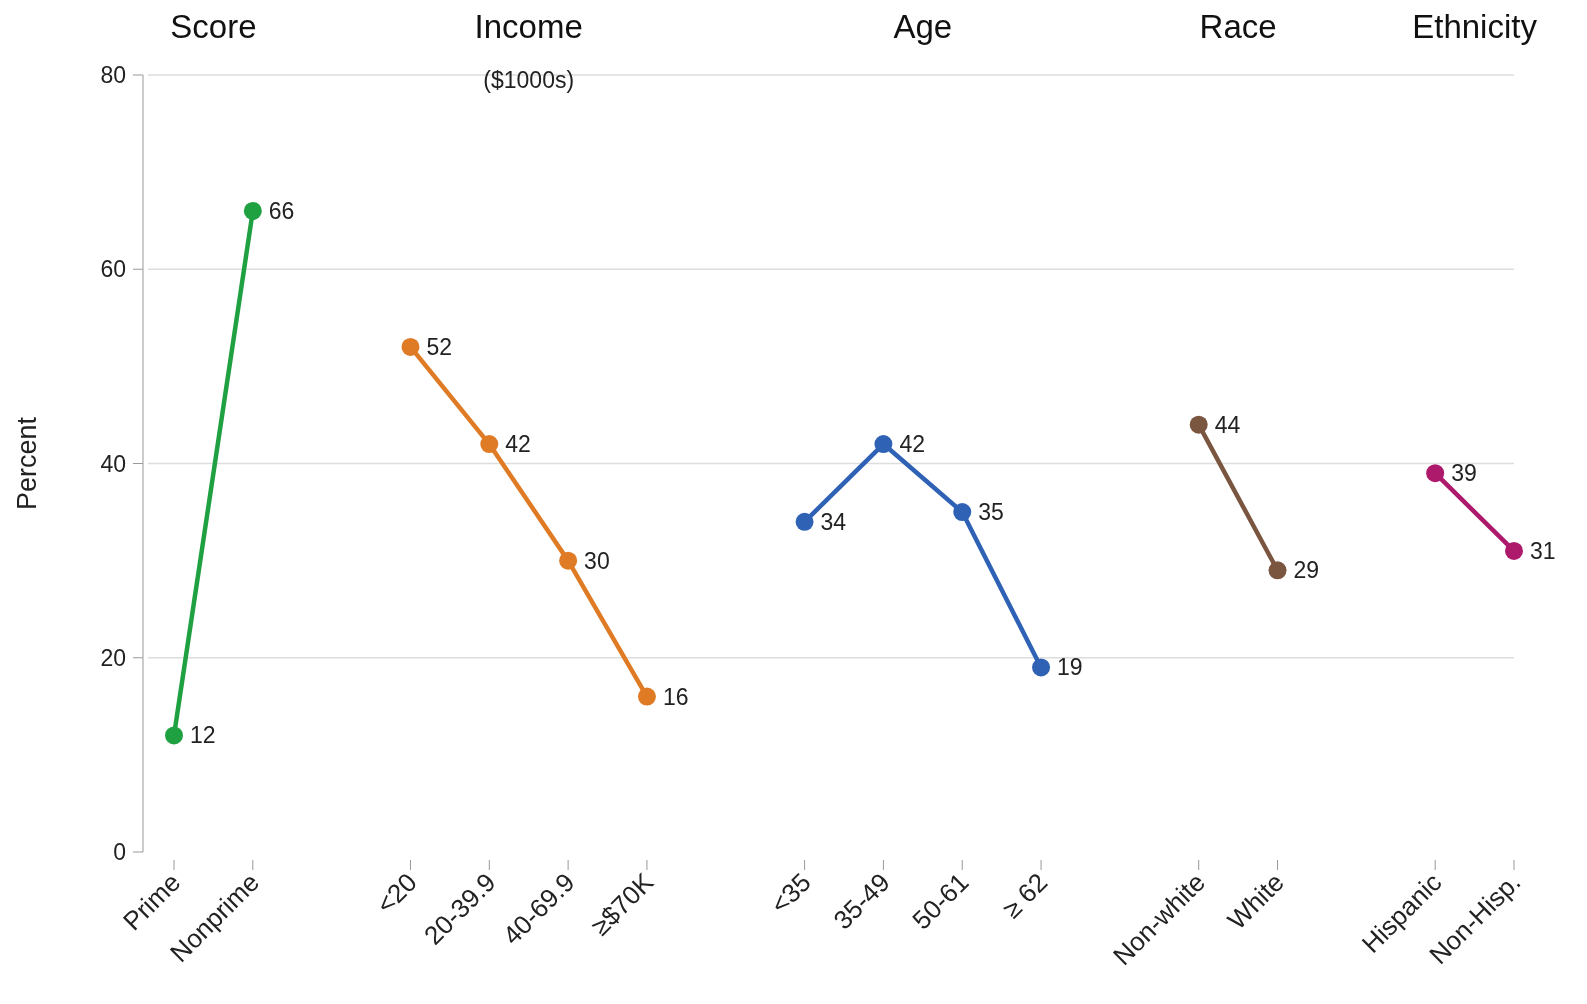  I want to click on text: Race, so click(1238, 26).